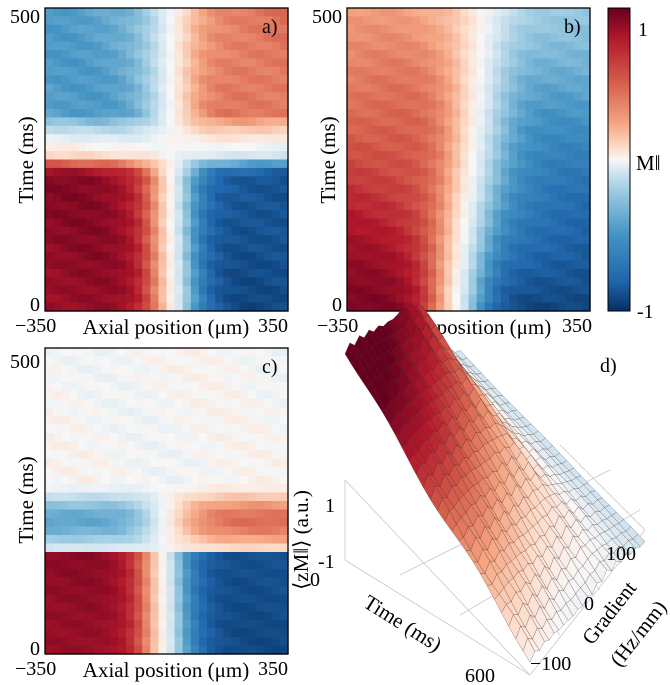 This screenshot has height=685, width=670. I want to click on panel-a-ytick-0: 0, so click(35, 305).